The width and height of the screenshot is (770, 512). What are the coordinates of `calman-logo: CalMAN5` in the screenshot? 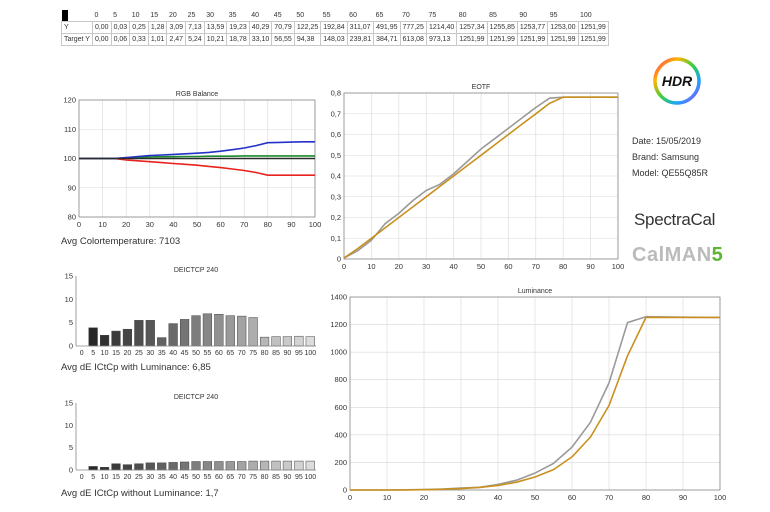 It's located at (677, 255).